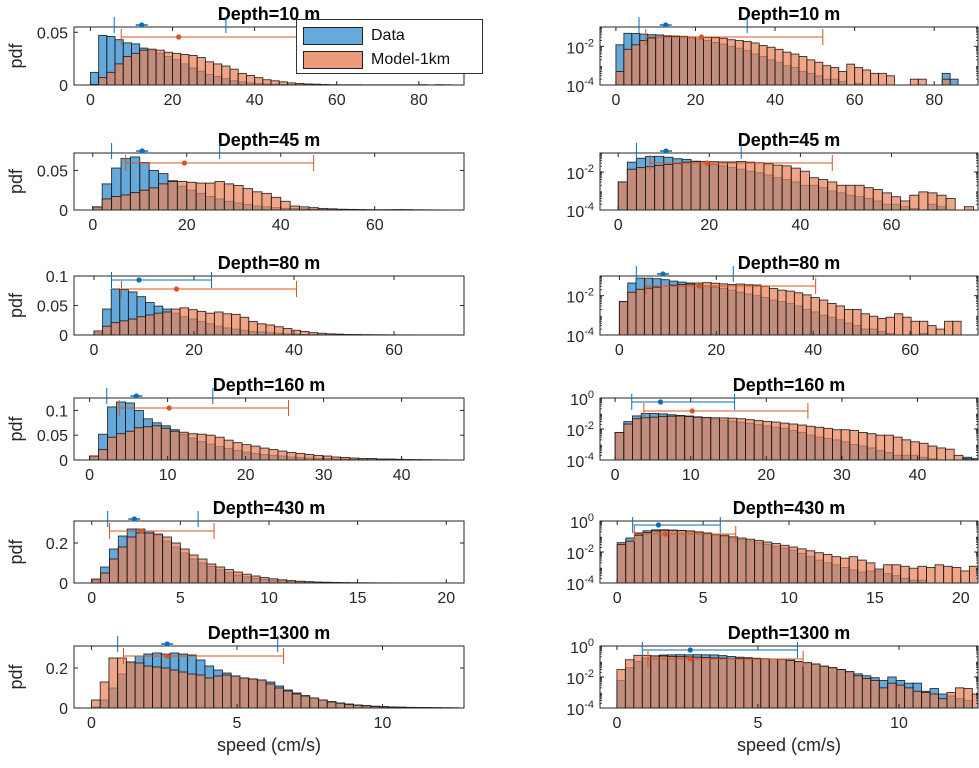  I want to click on x-tick-label: 5, so click(703, 598).